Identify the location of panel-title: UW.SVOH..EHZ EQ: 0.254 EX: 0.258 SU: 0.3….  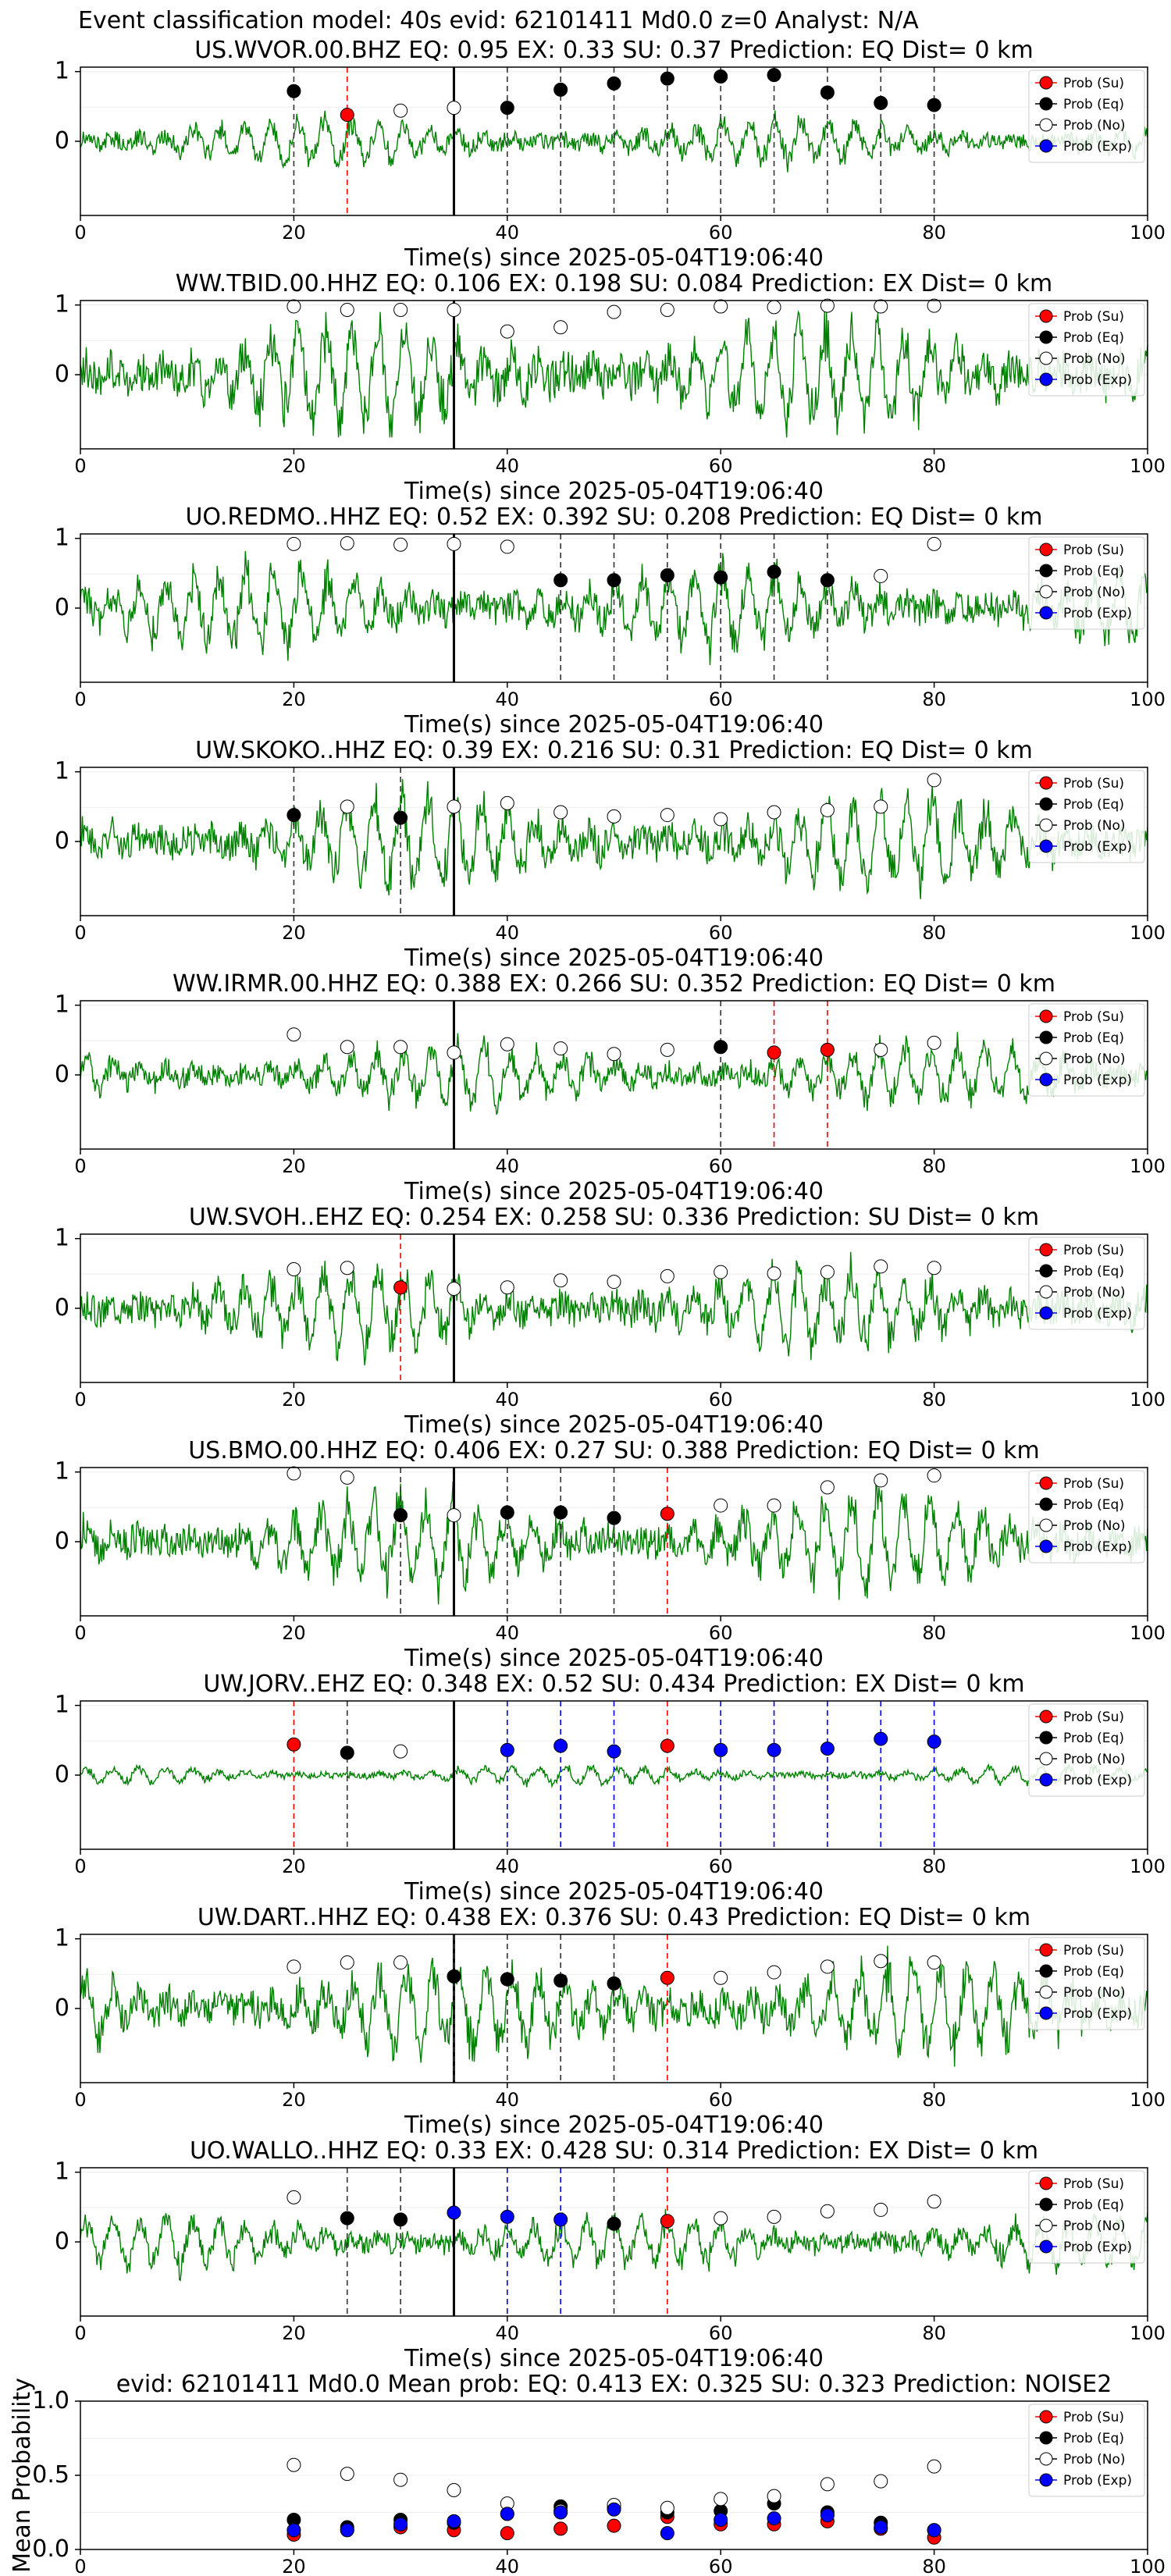
(614, 1217).